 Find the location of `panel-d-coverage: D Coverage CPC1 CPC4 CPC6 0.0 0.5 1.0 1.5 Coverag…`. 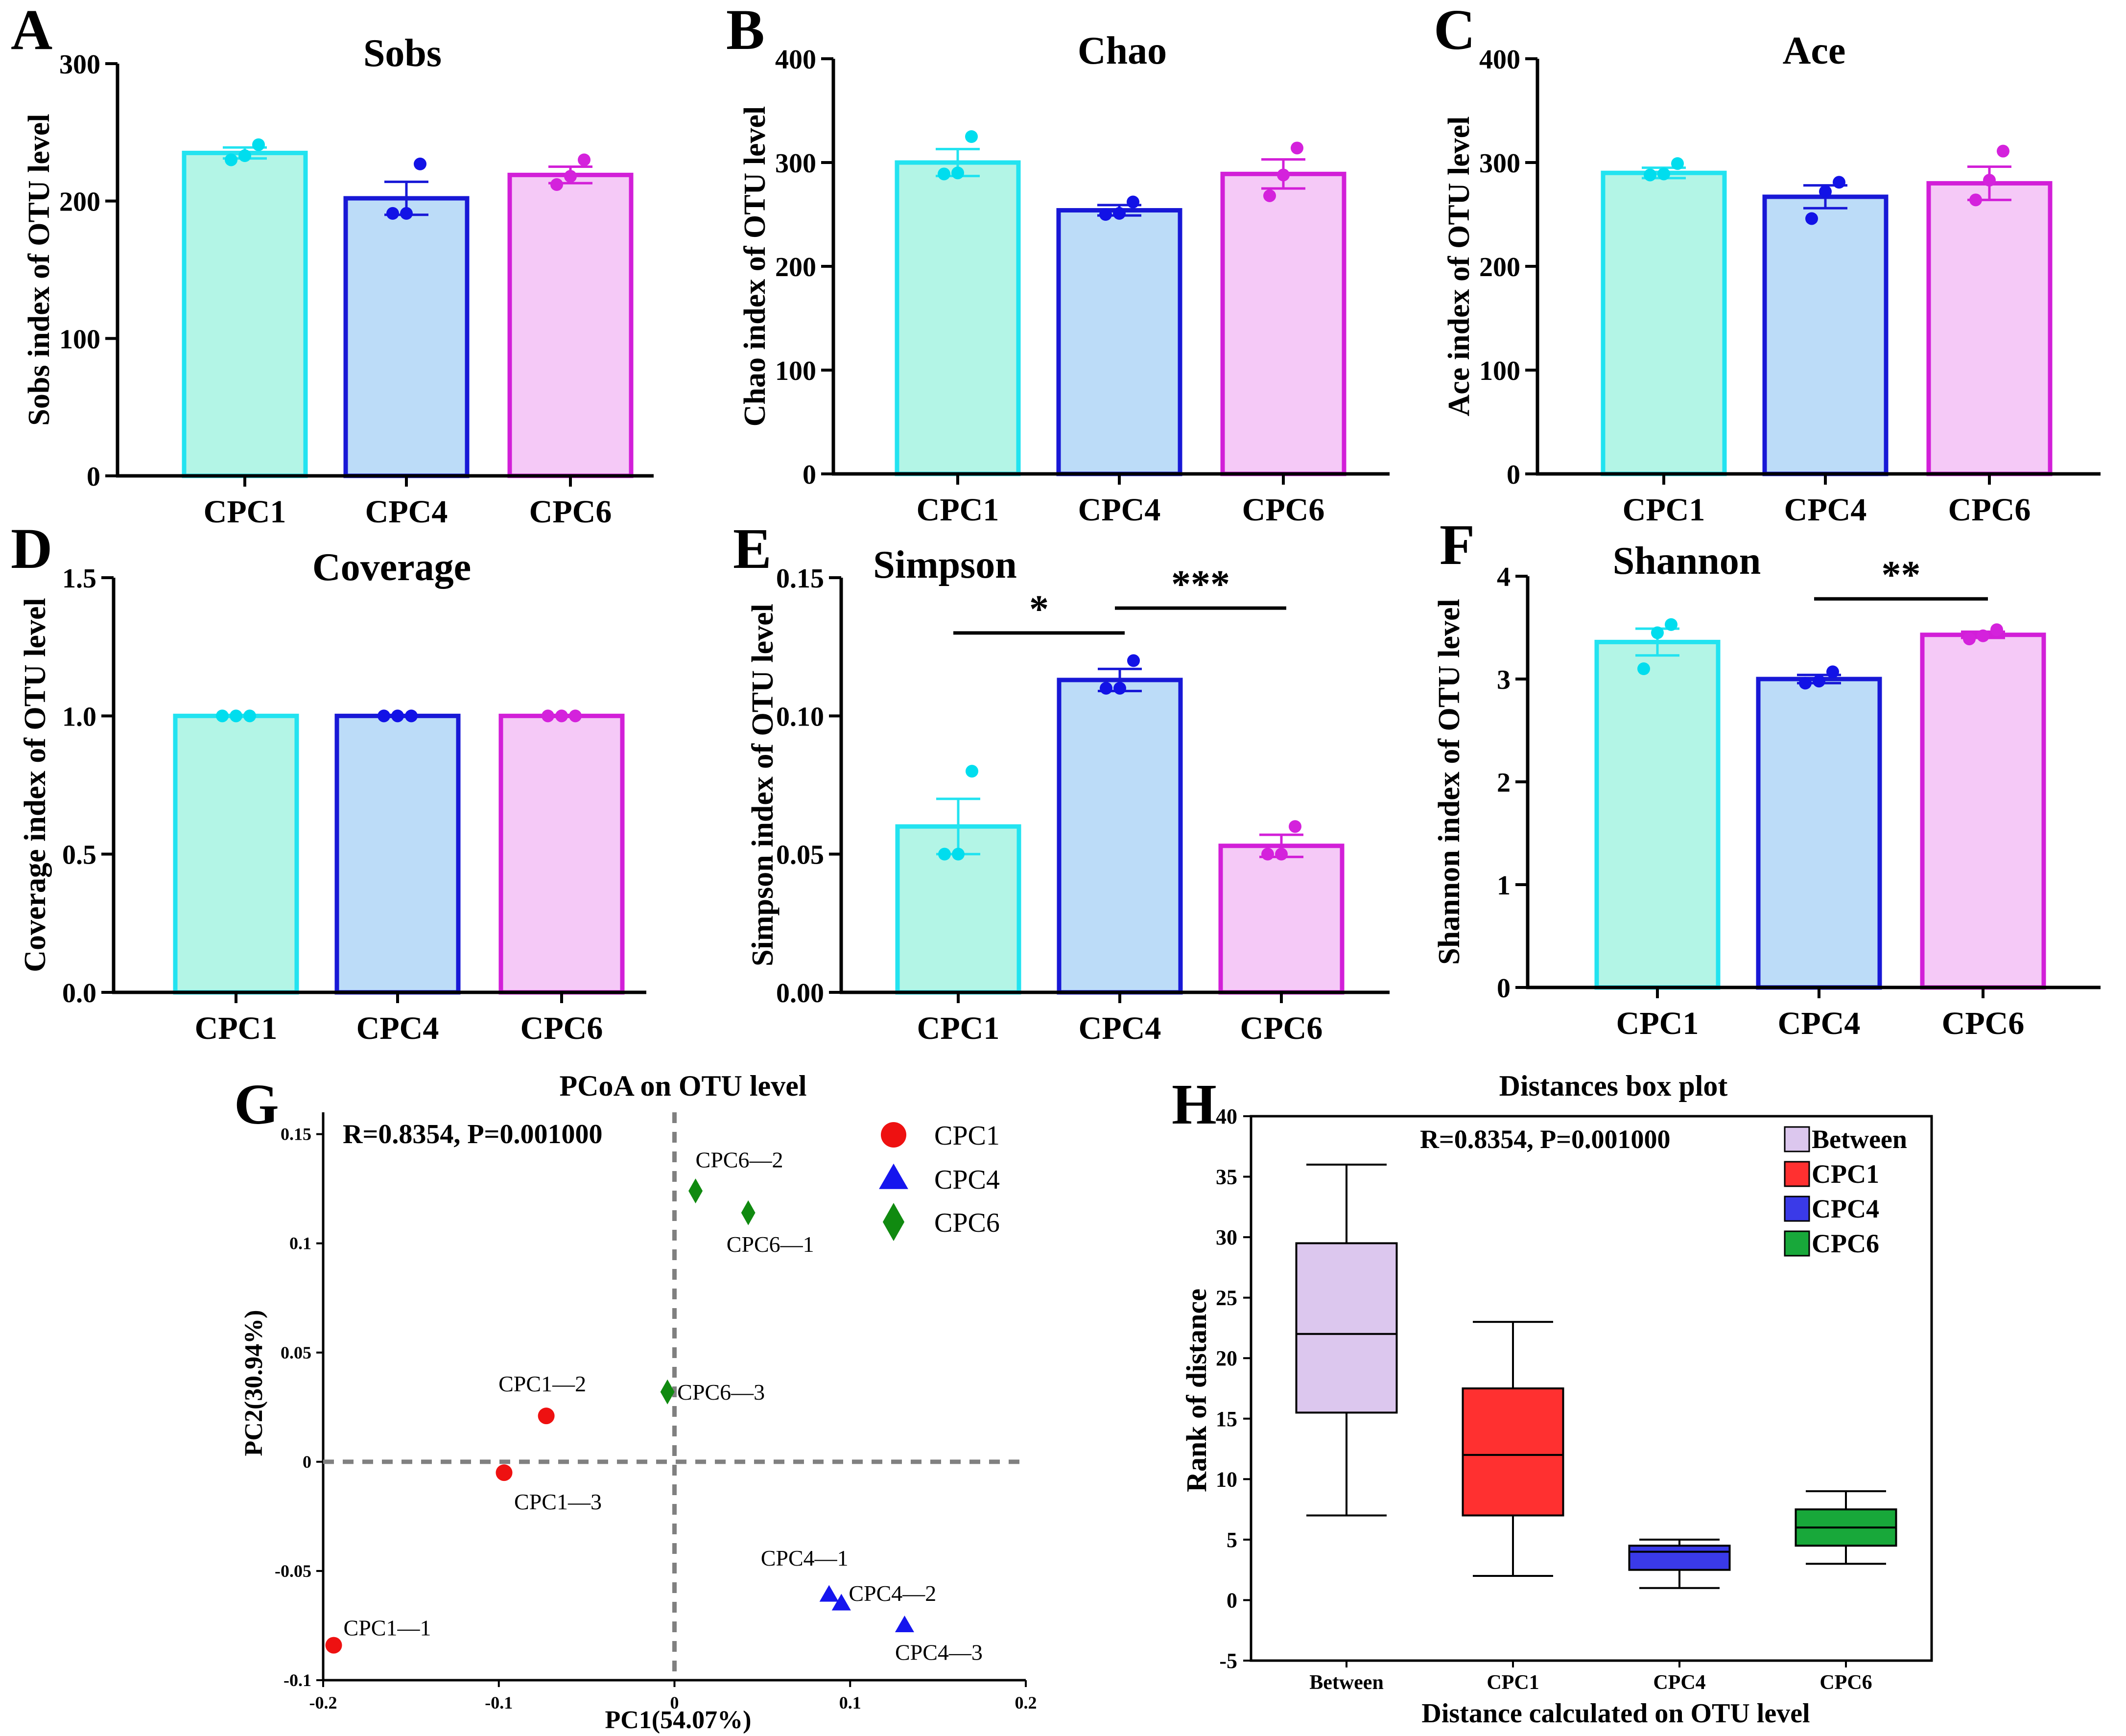

panel-d-coverage: D Coverage CPC1 CPC4 CPC6 0.0 0.5 1.0 1.5 Coverag… is located at coordinates (328, 781).